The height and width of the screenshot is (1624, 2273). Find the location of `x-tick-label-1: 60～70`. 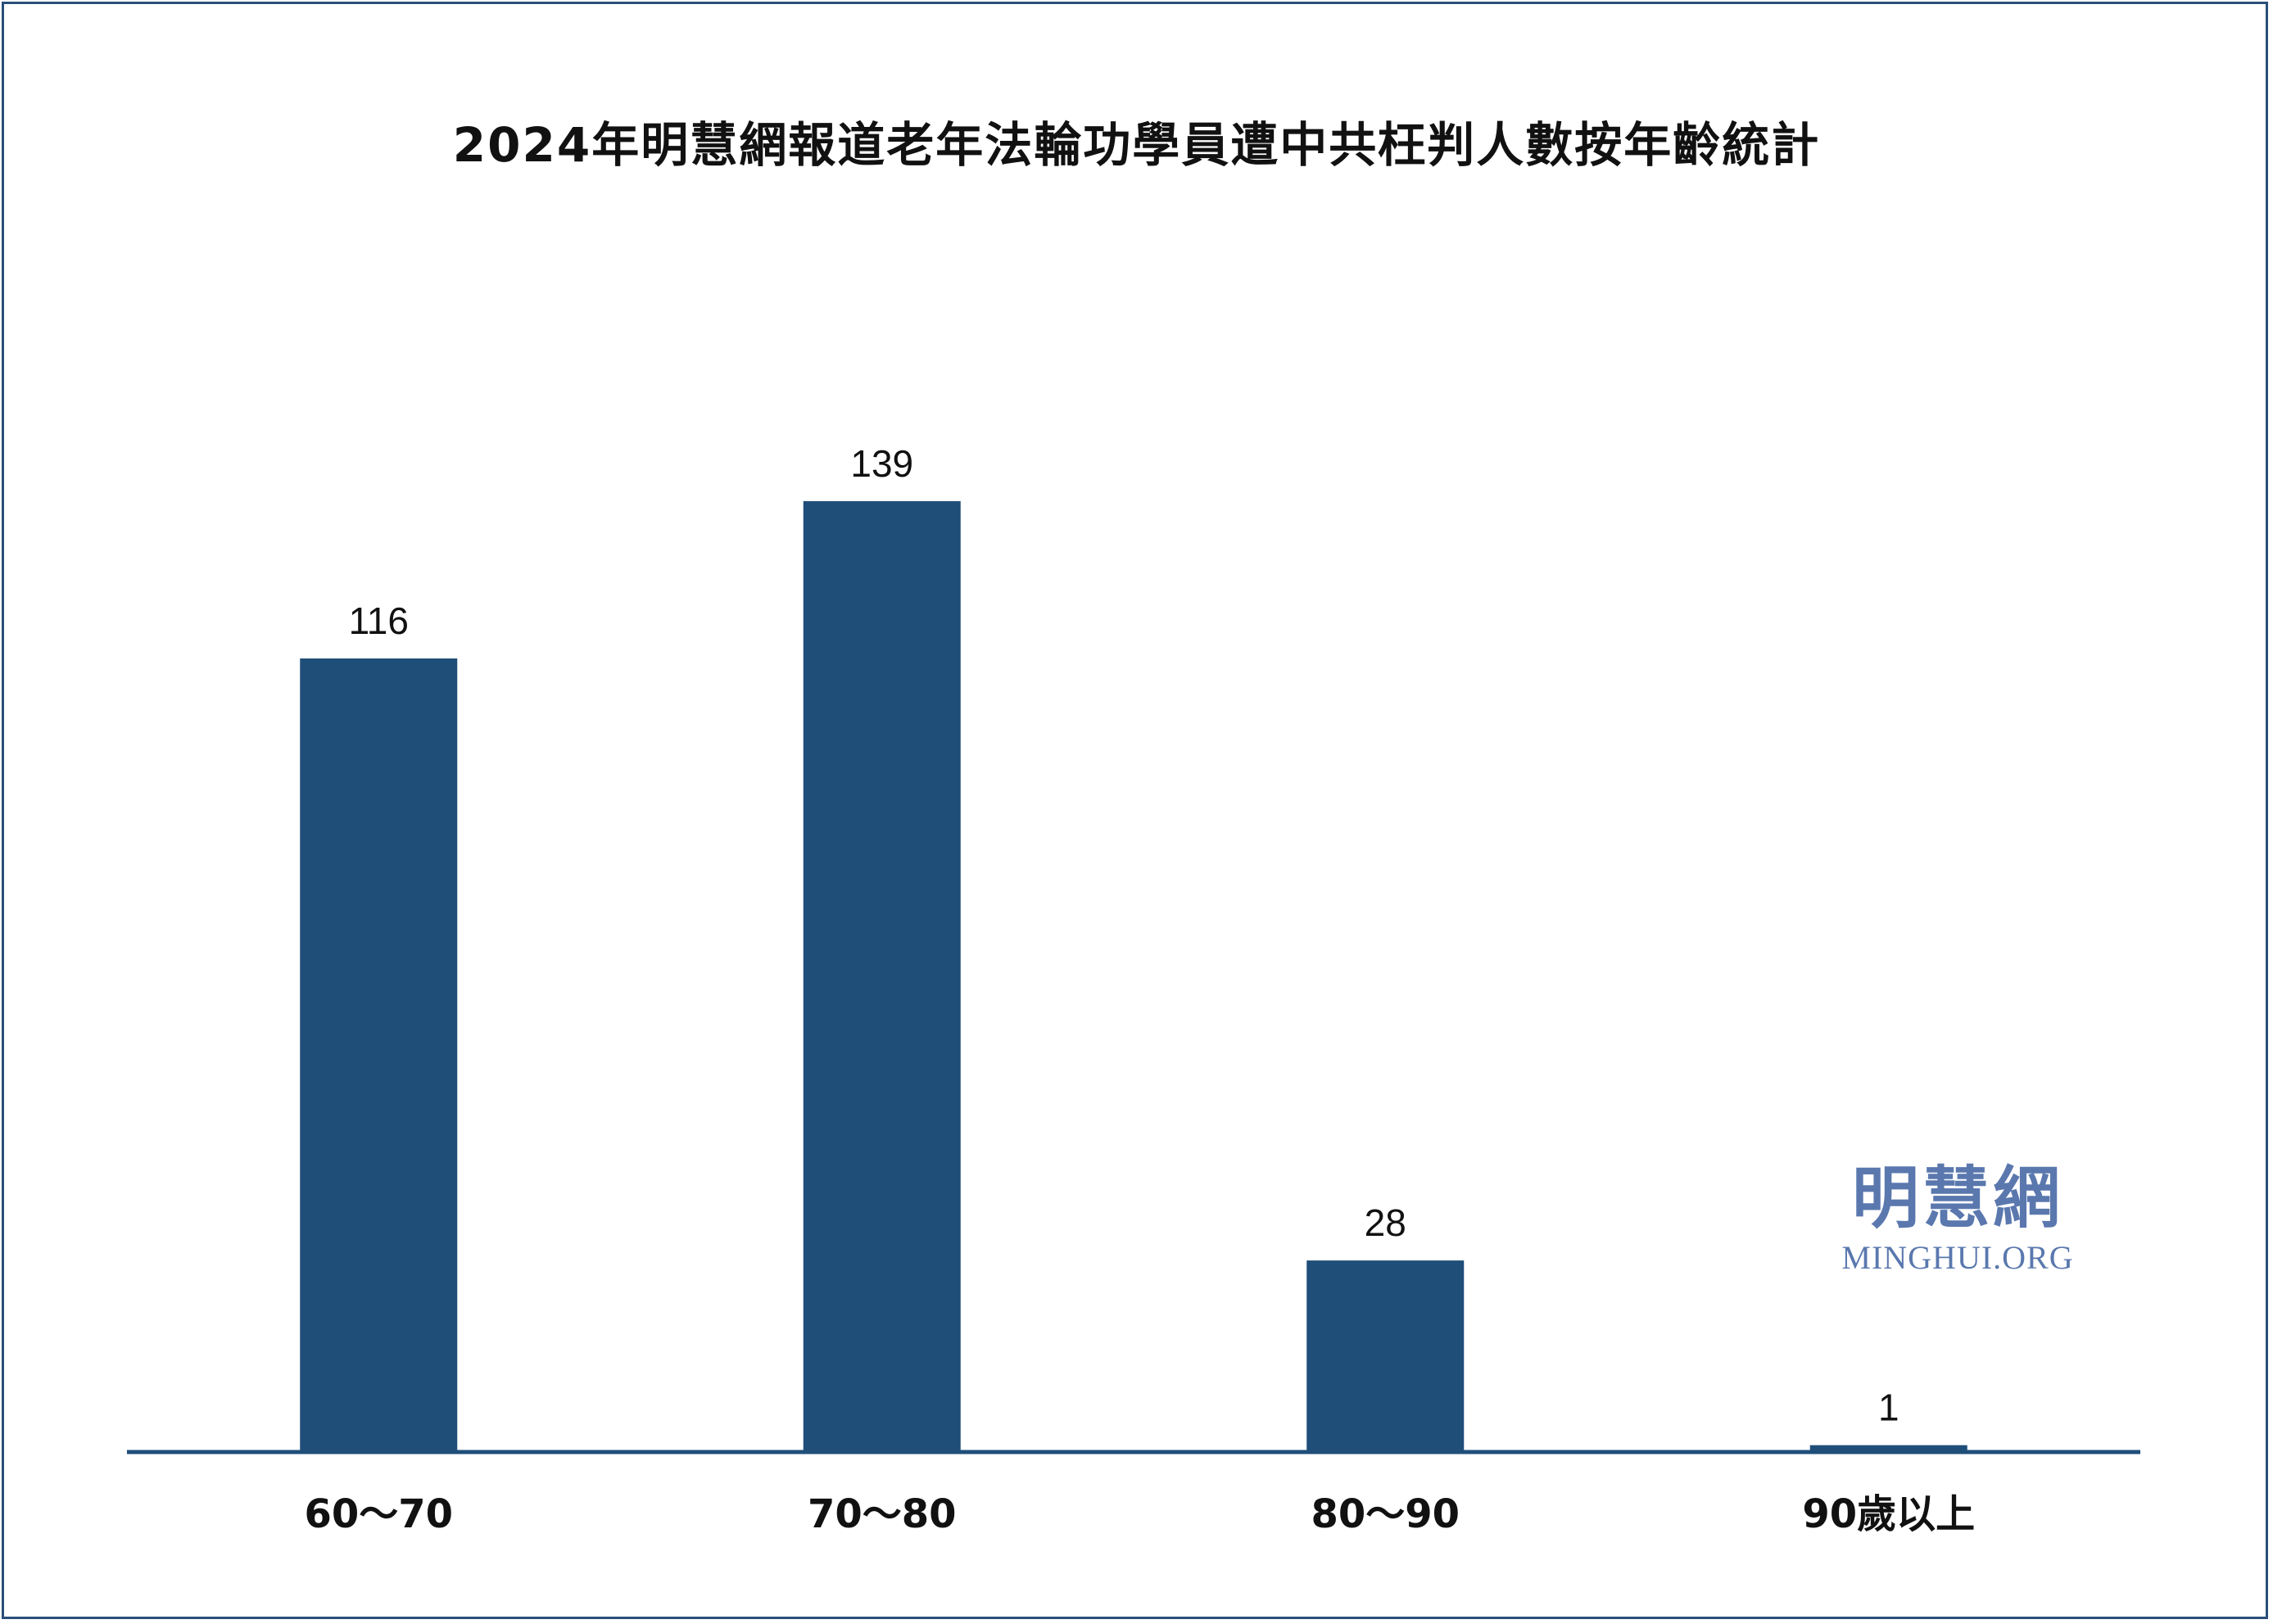

x-tick-label-1: 60～70 is located at coordinates (378, 1514).